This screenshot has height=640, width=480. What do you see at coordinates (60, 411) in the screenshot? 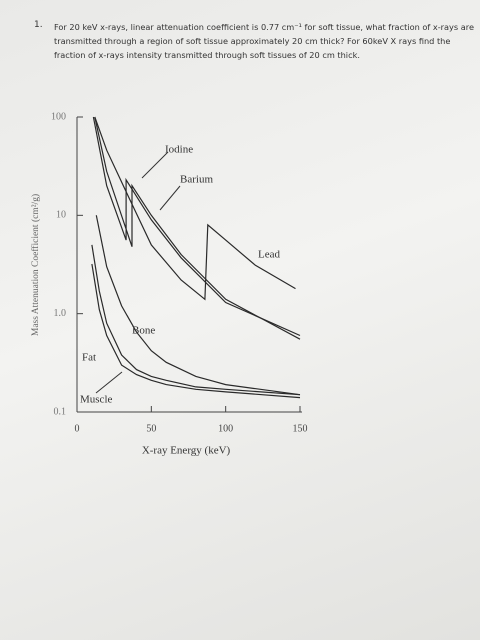
I see `y-tick-label: 0.1` at bounding box center [60, 411].